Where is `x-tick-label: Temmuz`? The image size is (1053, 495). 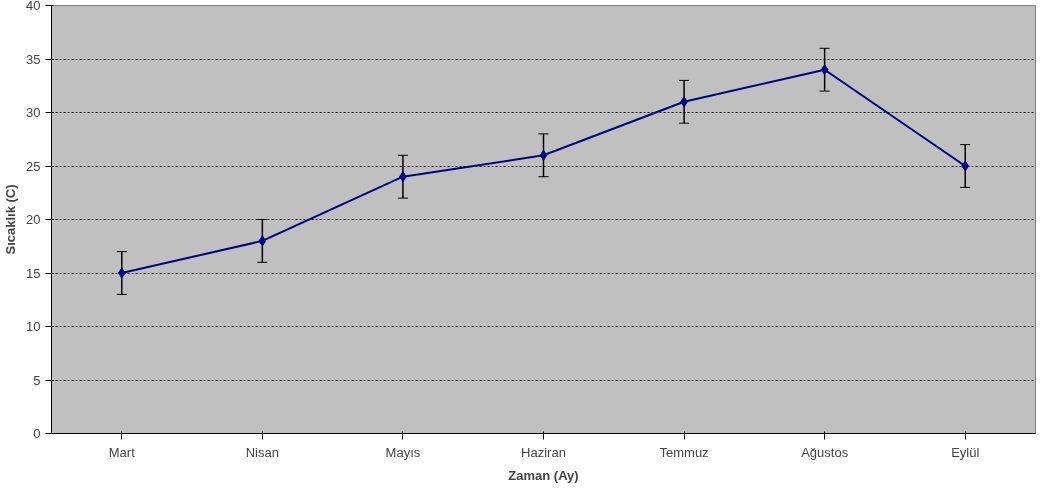 x-tick-label: Temmuz is located at coordinates (684, 452).